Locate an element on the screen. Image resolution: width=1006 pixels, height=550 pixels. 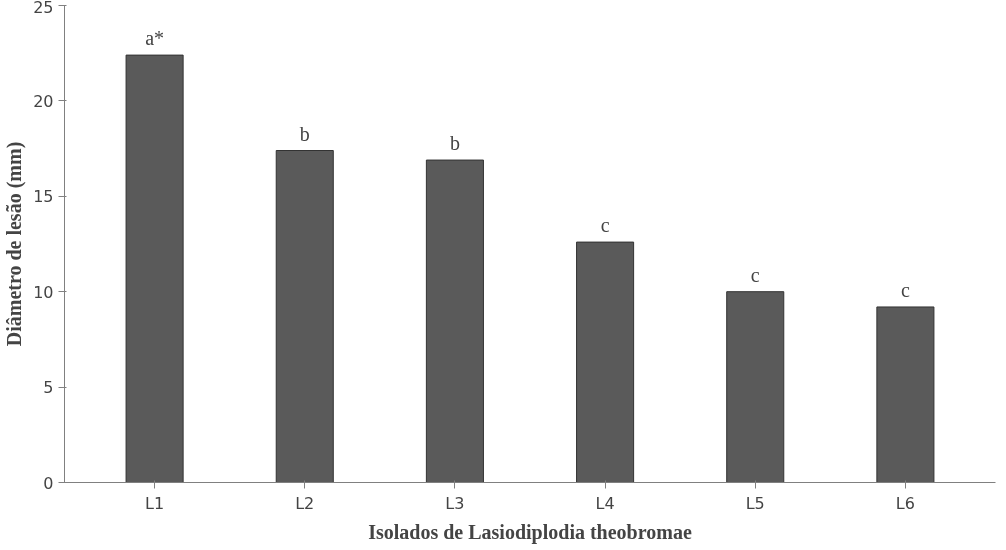
x-axis-title: Isolados de Lasiodiplodia theobromae is located at coordinates (530, 532).